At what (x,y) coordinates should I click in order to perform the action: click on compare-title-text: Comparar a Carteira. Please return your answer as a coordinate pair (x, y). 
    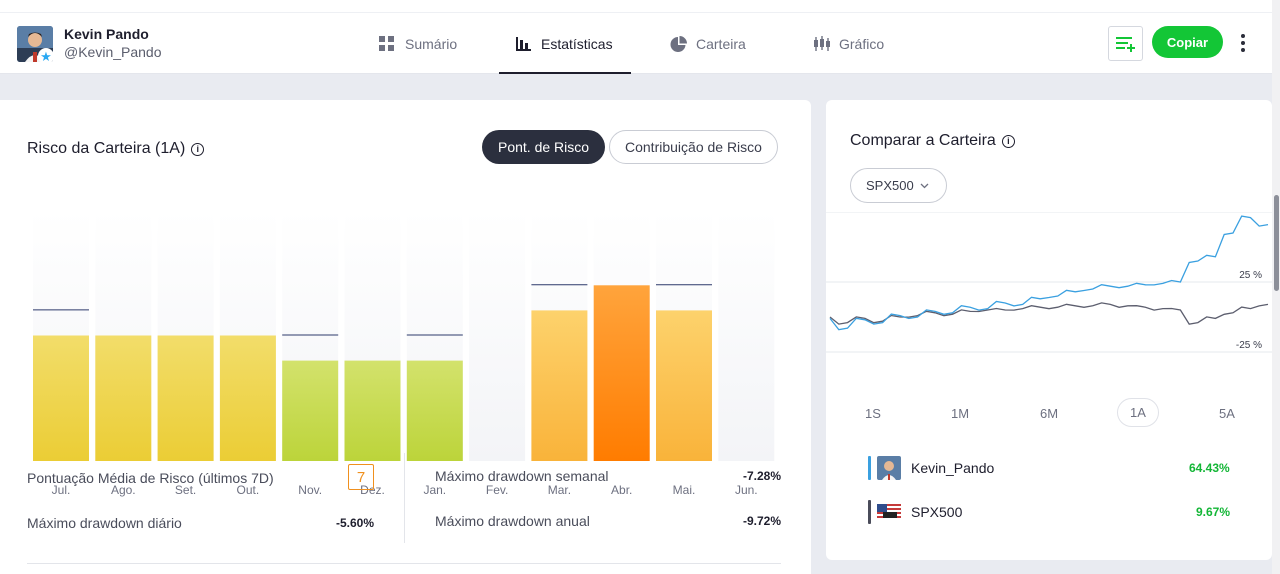
    Looking at the image, I should click on (923, 140).